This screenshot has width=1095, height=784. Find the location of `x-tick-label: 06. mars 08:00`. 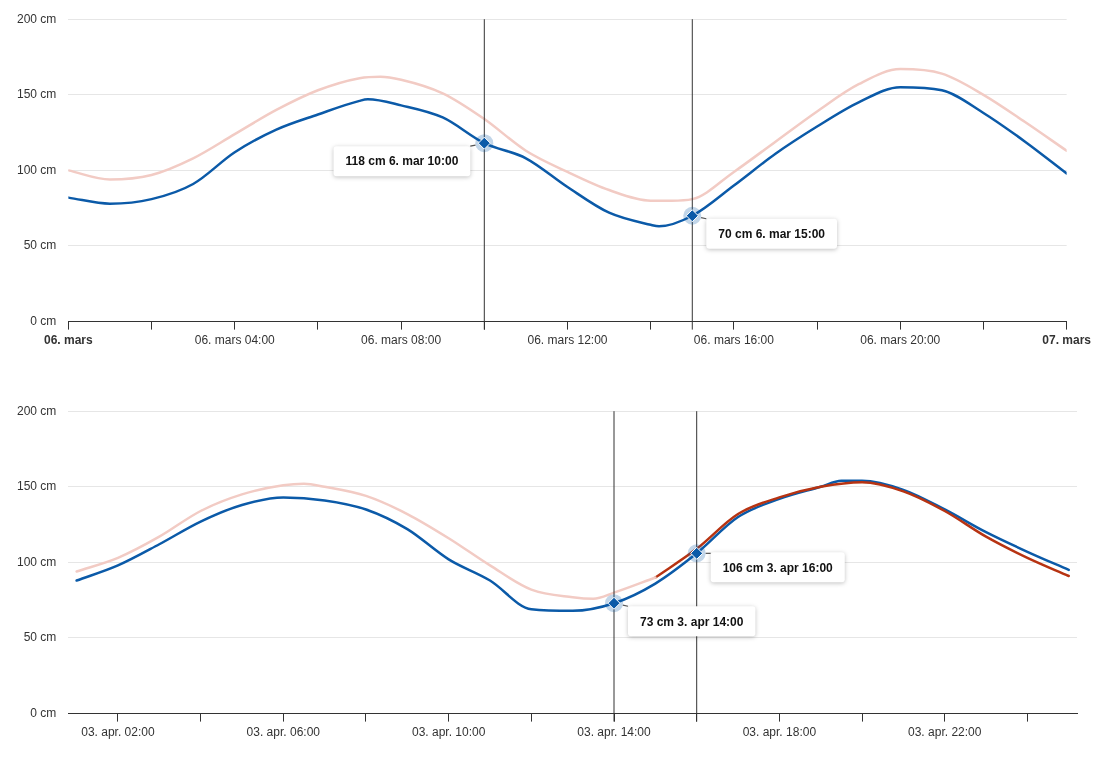

x-tick-label: 06. mars 08:00 is located at coordinates (401, 340).